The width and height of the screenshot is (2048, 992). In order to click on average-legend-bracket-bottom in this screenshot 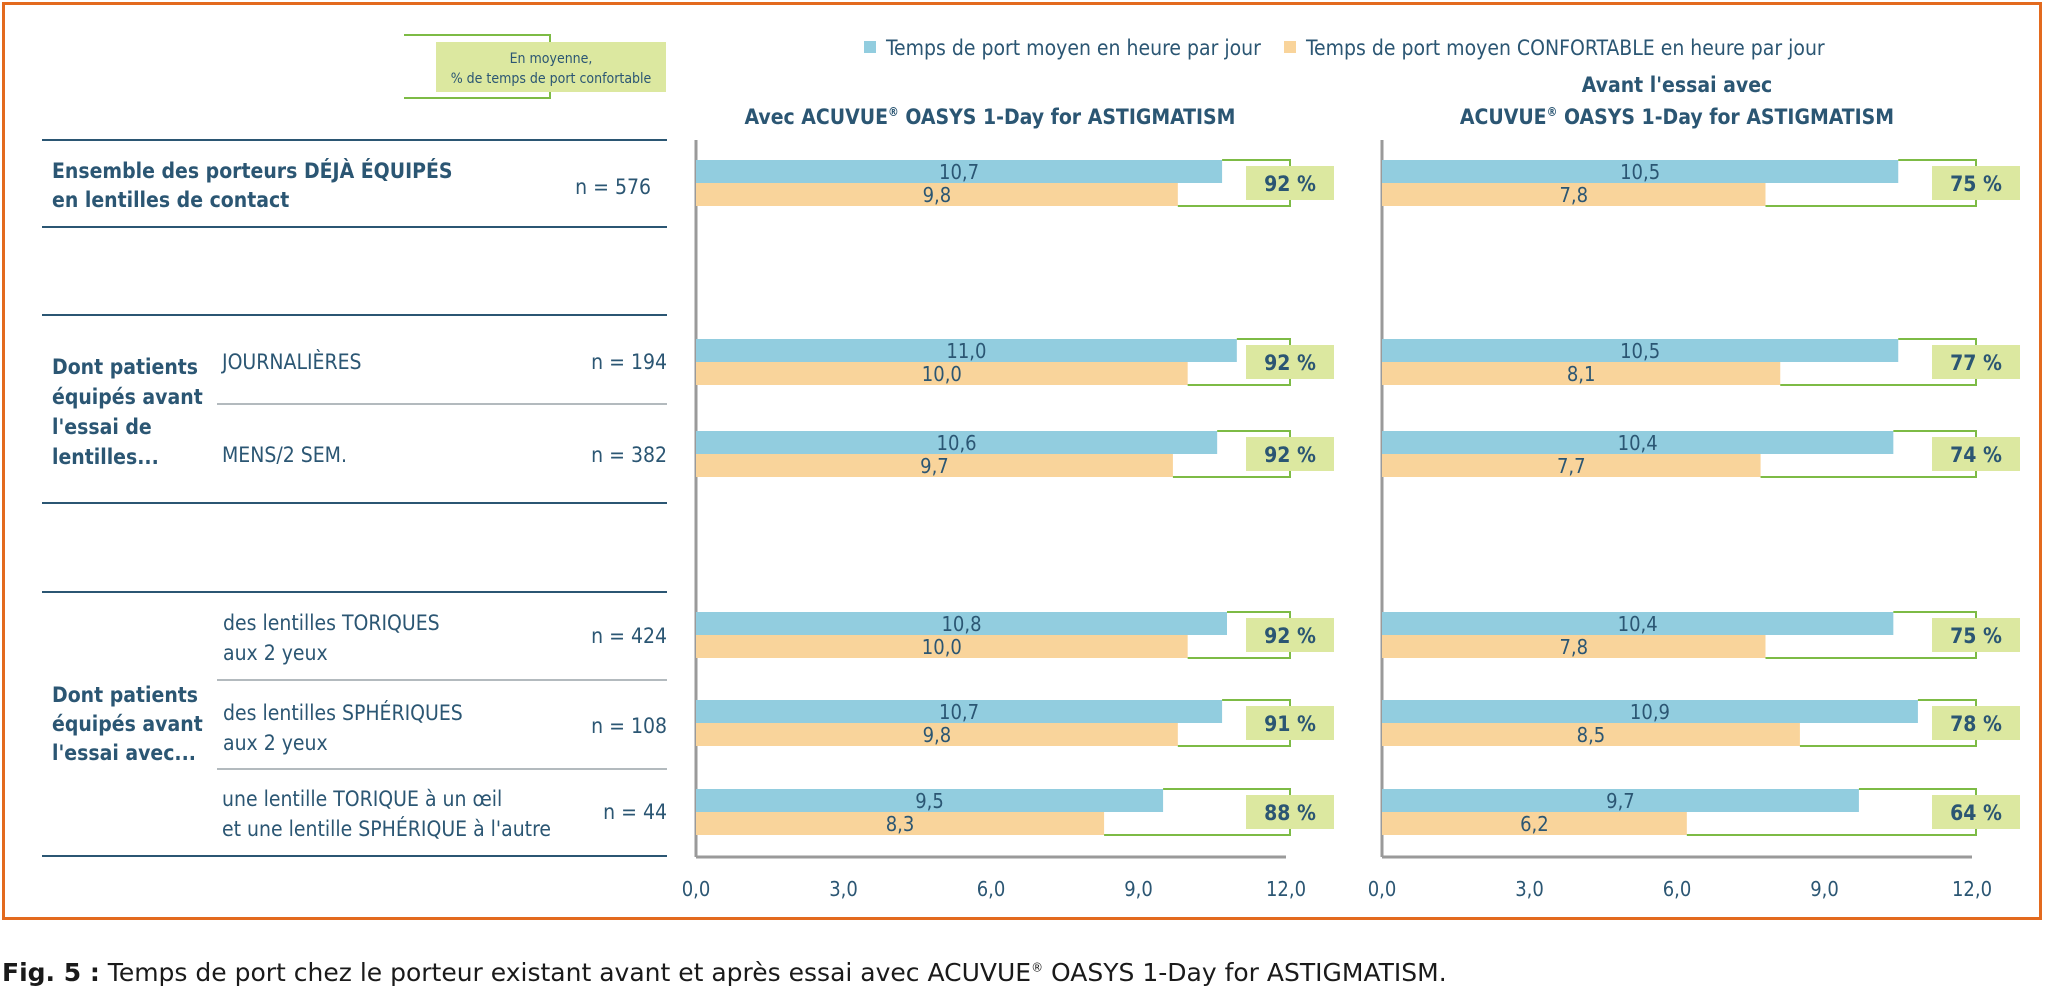, I will do `click(477, 95)`.